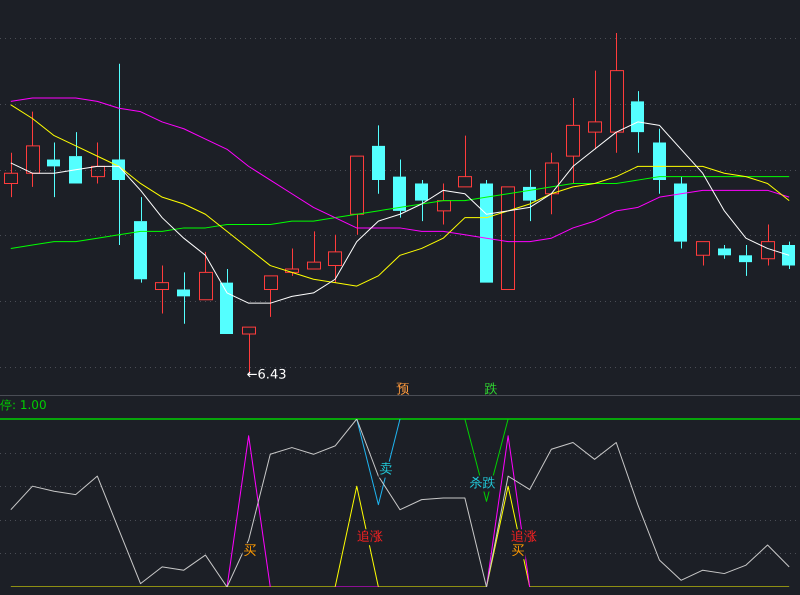 This screenshot has width=800, height=595. Describe the element at coordinates (386, 470) in the screenshot. I see `annotation: 卖` at that location.